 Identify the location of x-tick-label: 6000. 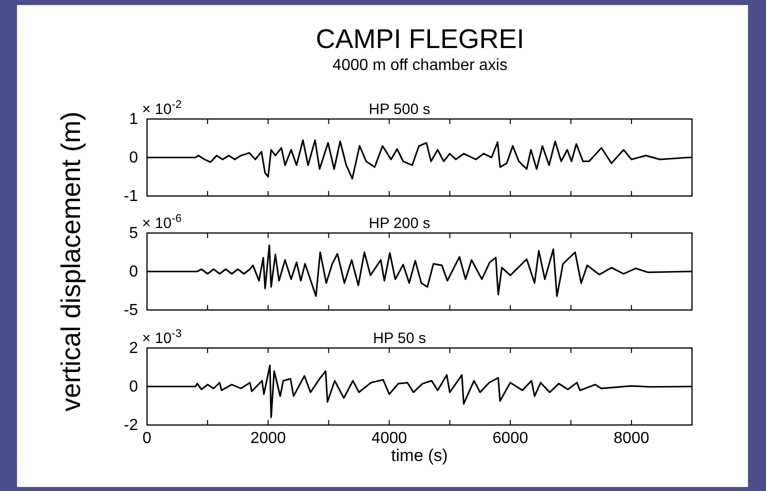
(510, 438).